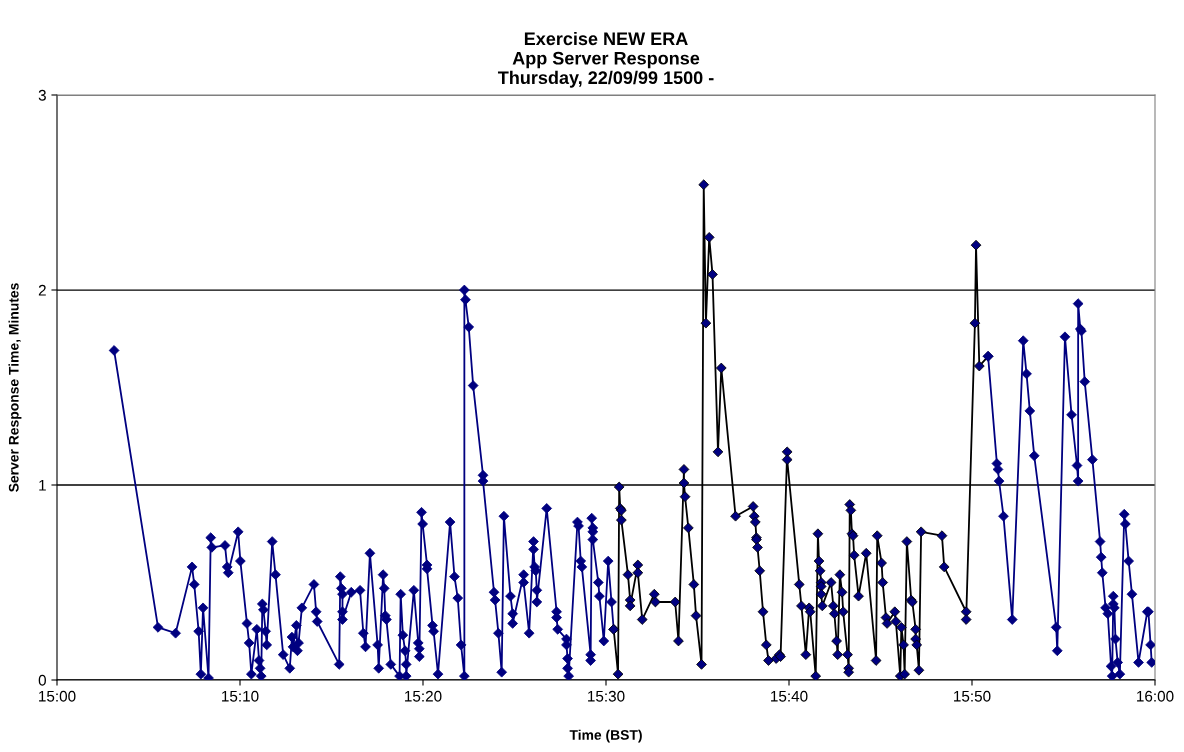 Image resolution: width=1184 pixels, height=752 pixels. What do you see at coordinates (42, 485) in the screenshot?
I see `y-tick-label: 1` at bounding box center [42, 485].